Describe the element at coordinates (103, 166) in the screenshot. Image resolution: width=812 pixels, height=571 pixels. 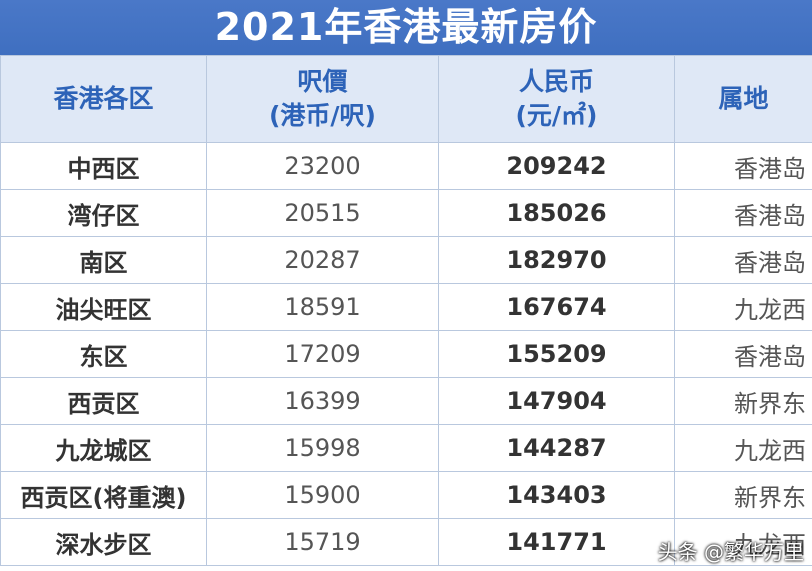
I see `district-cell: 中西区` at that location.